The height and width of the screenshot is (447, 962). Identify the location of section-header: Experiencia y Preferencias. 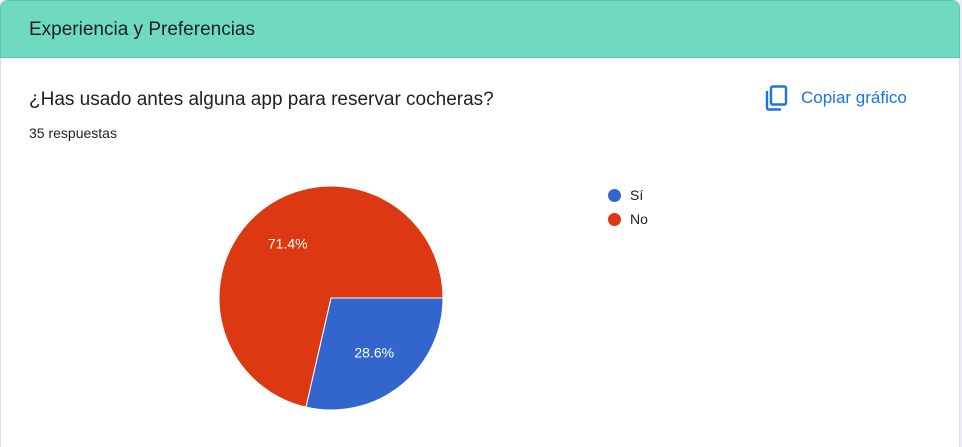
(480, 29).